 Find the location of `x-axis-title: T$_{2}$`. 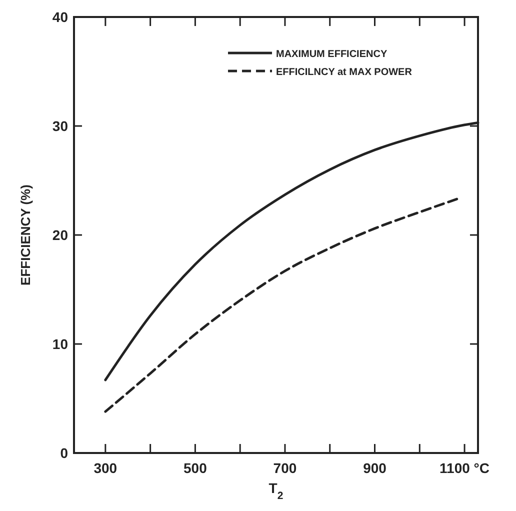

x-axis-title: T$_{2}$ is located at coordinates (276, 491).